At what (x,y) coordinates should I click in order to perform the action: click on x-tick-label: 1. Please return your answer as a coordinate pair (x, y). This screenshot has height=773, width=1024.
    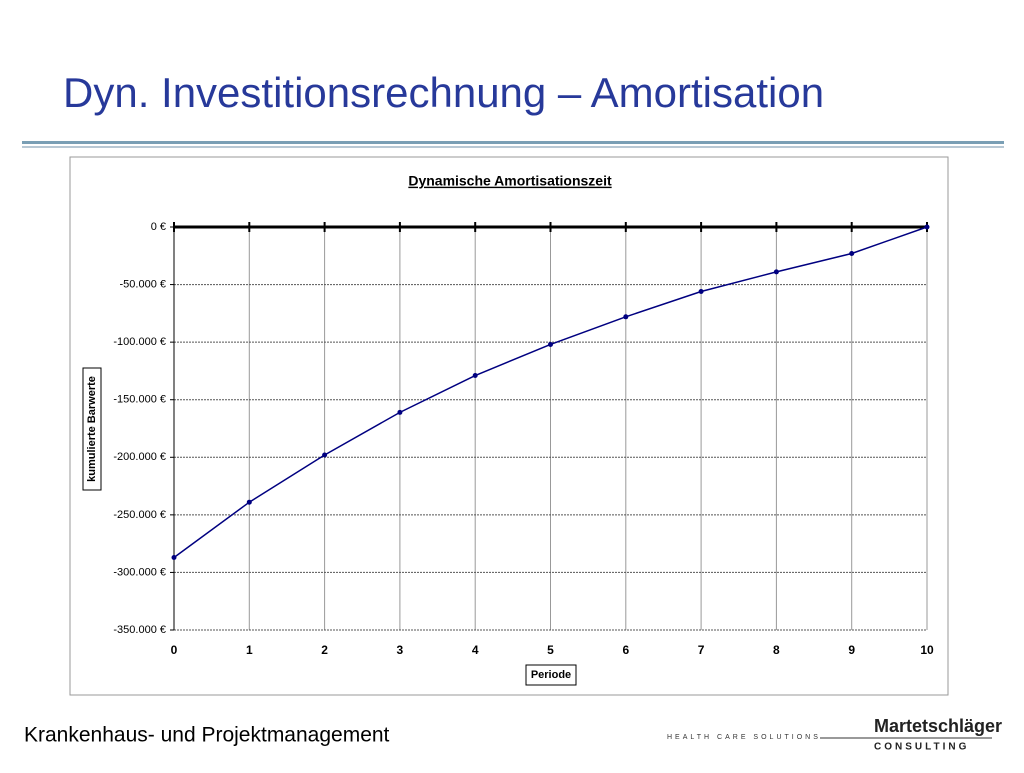
    Looking at the image, I should click on (249, 650).